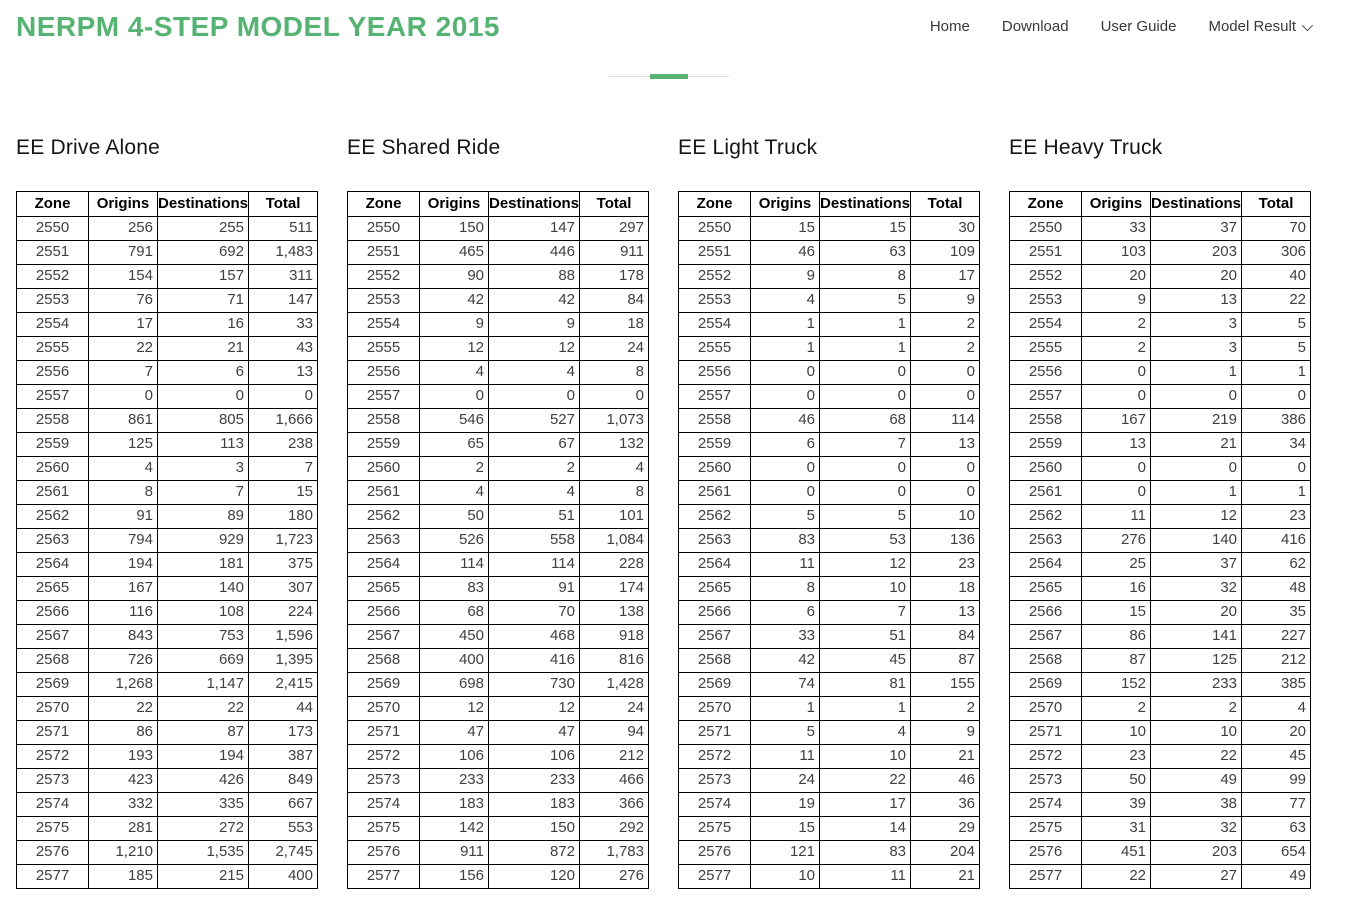  What do you see at coordinates (383, 780) in the screenshot?
I see `zone-cell: 2573` at bounding box center [383, 780].